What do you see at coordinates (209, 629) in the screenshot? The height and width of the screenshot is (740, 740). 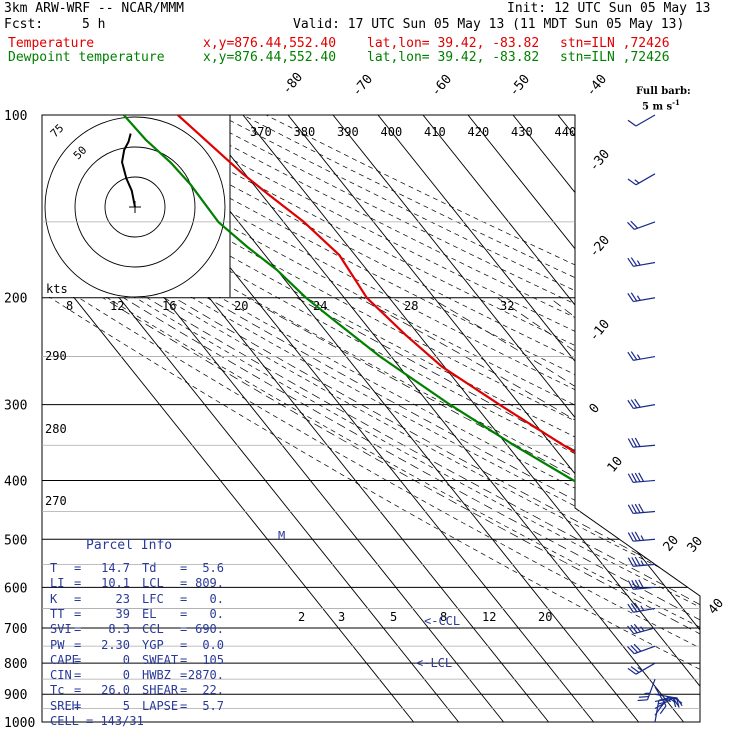 I see `parcel-value: 690.` at bounding box center [209, 629].